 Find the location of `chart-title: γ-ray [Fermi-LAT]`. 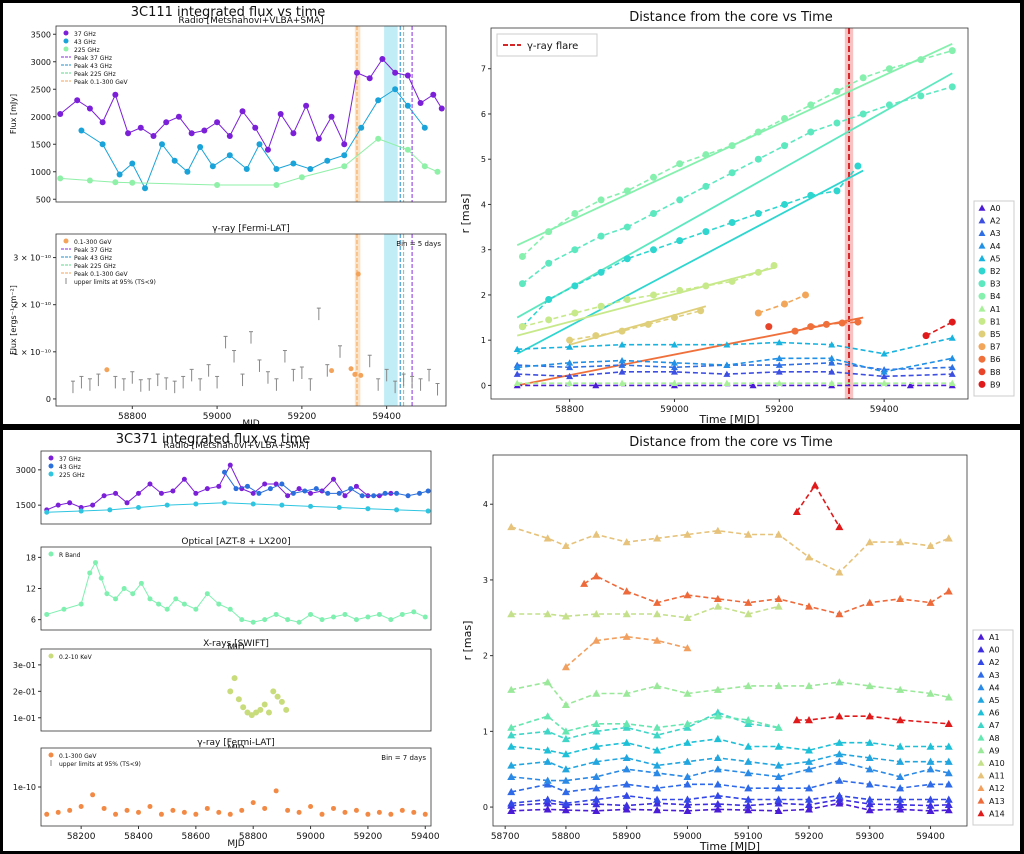

chart-title: γ-ray [Fermi-LAT] is located at coordinates (235, 743).